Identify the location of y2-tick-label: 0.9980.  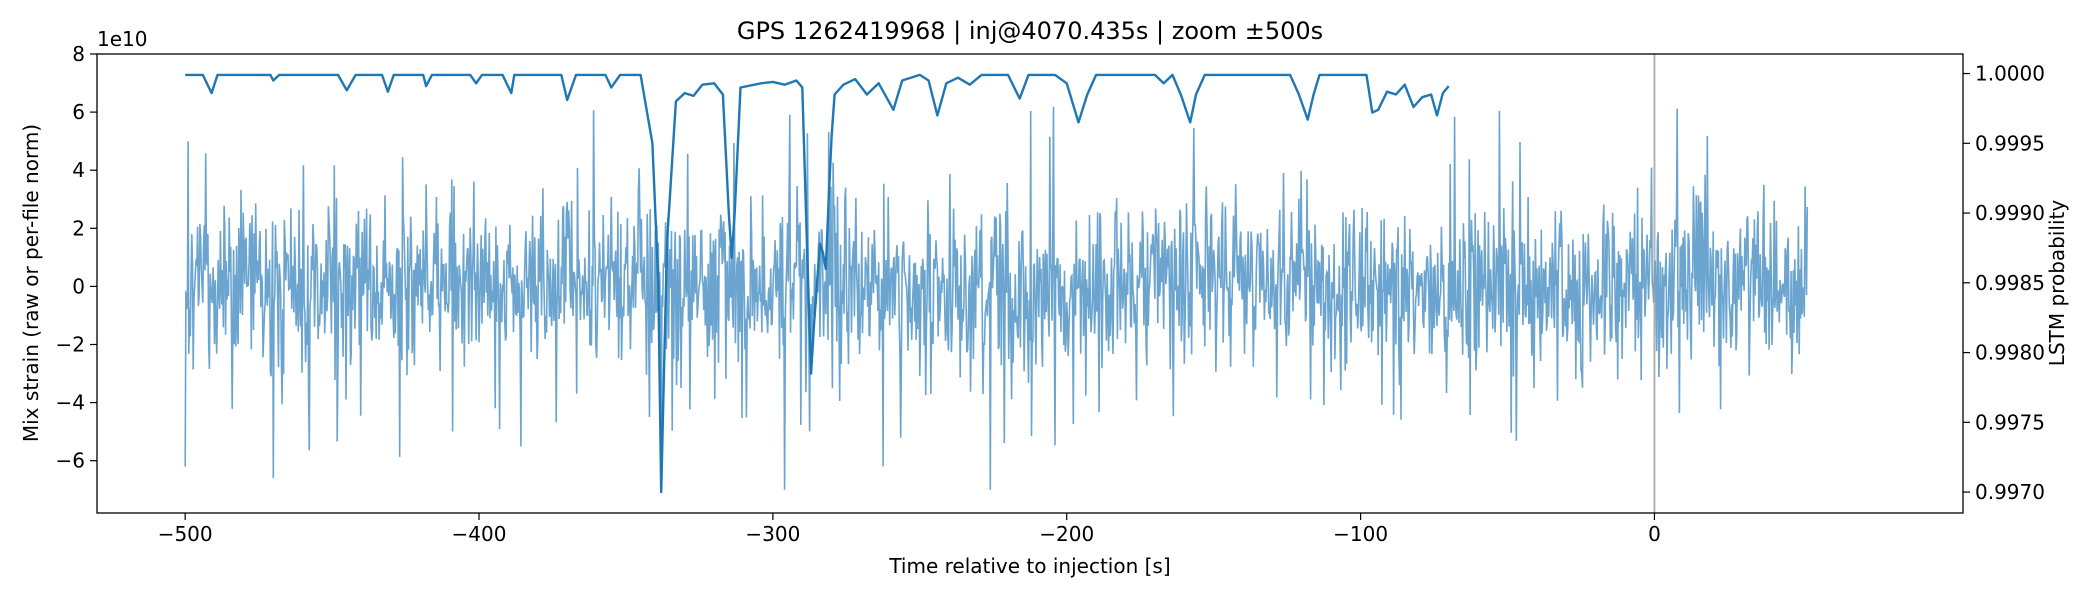
(2010, 353).